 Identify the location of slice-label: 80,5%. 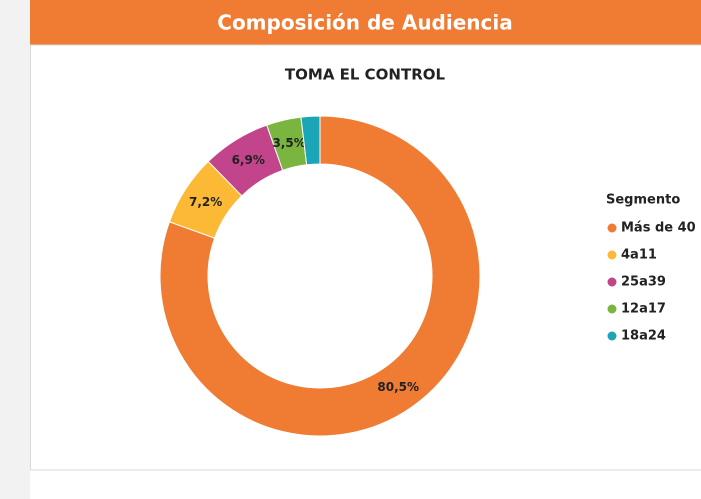
(398, 387).